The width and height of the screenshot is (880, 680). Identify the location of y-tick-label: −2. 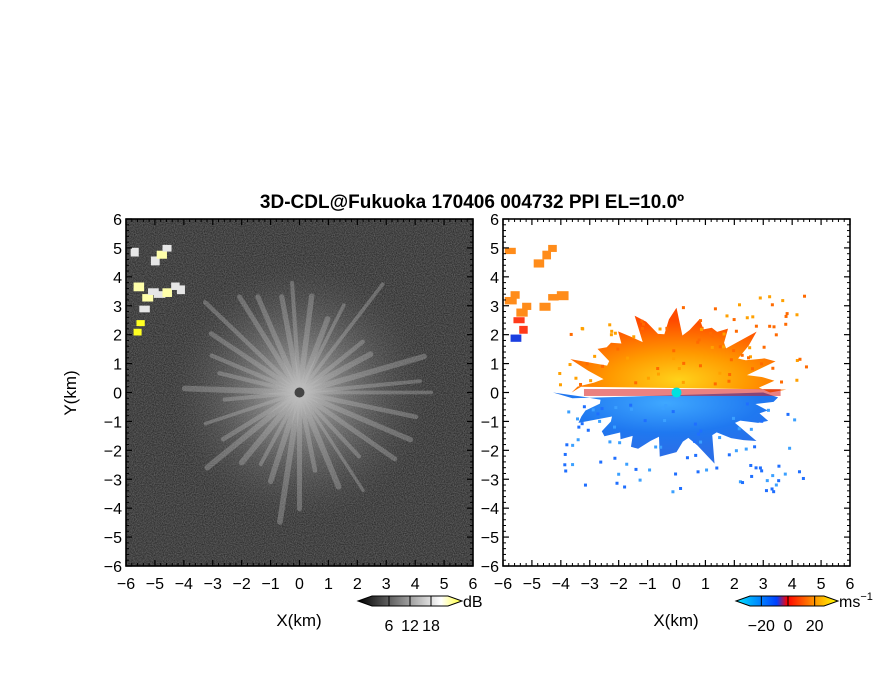
(113, 451).